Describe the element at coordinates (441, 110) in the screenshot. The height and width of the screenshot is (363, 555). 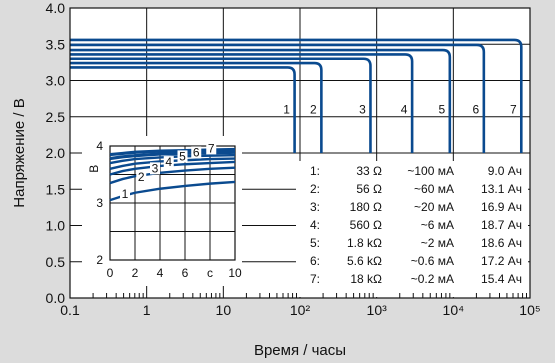
I see `curve-label-5: 5` at that location.